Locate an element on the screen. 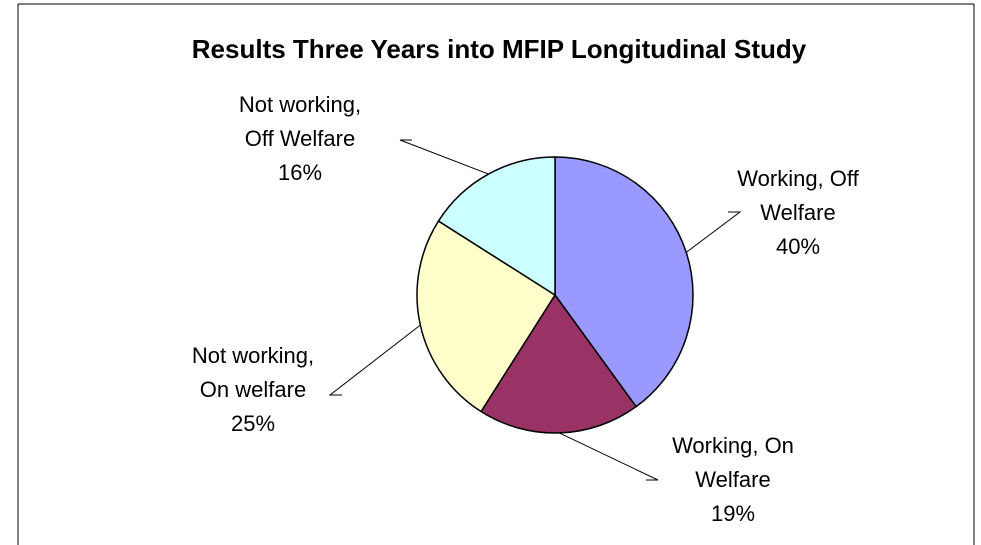  slice-value-label-2: 25% is located at coordinates (253, 423).